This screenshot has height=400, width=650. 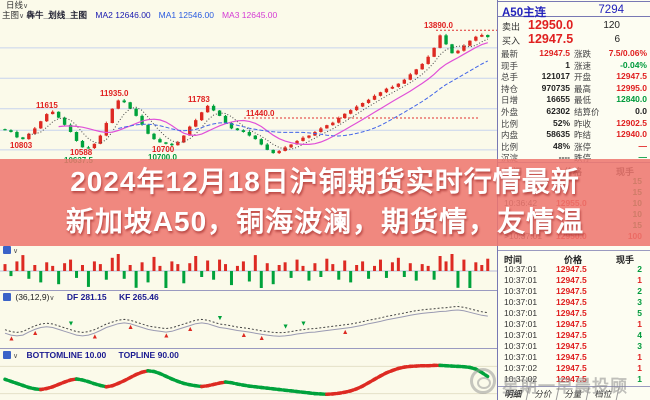 I want to click on period-label: 日线, so click(x=15, y=5).